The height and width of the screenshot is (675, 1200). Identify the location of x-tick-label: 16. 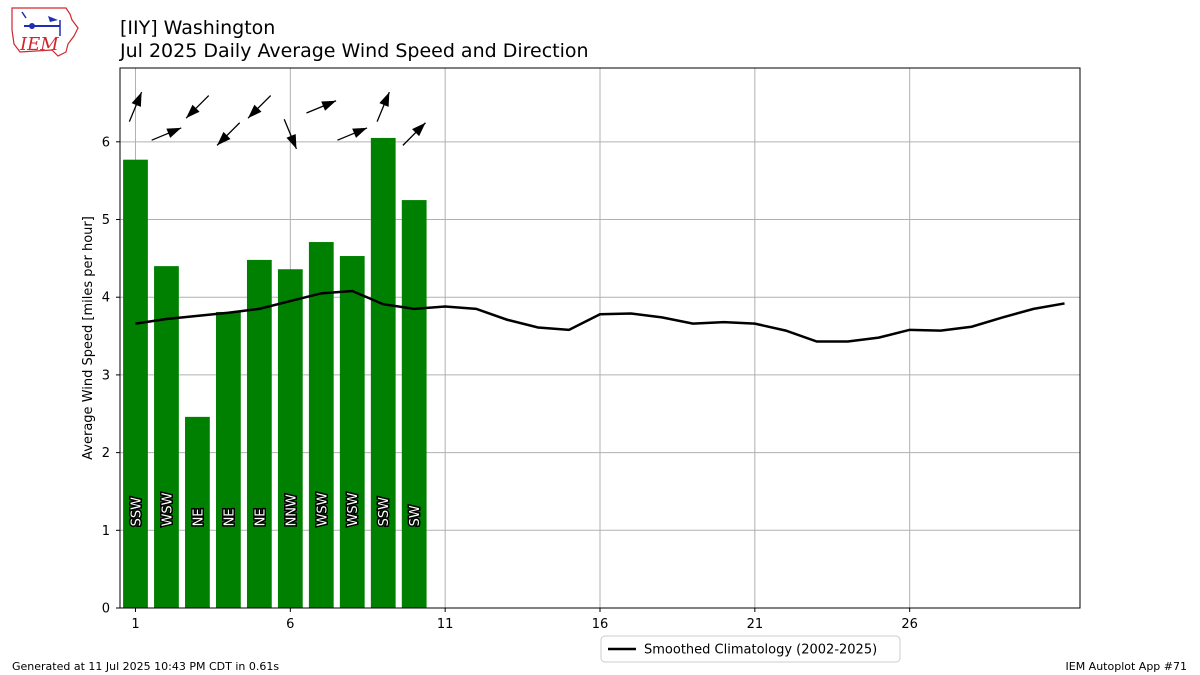
(600, 624).